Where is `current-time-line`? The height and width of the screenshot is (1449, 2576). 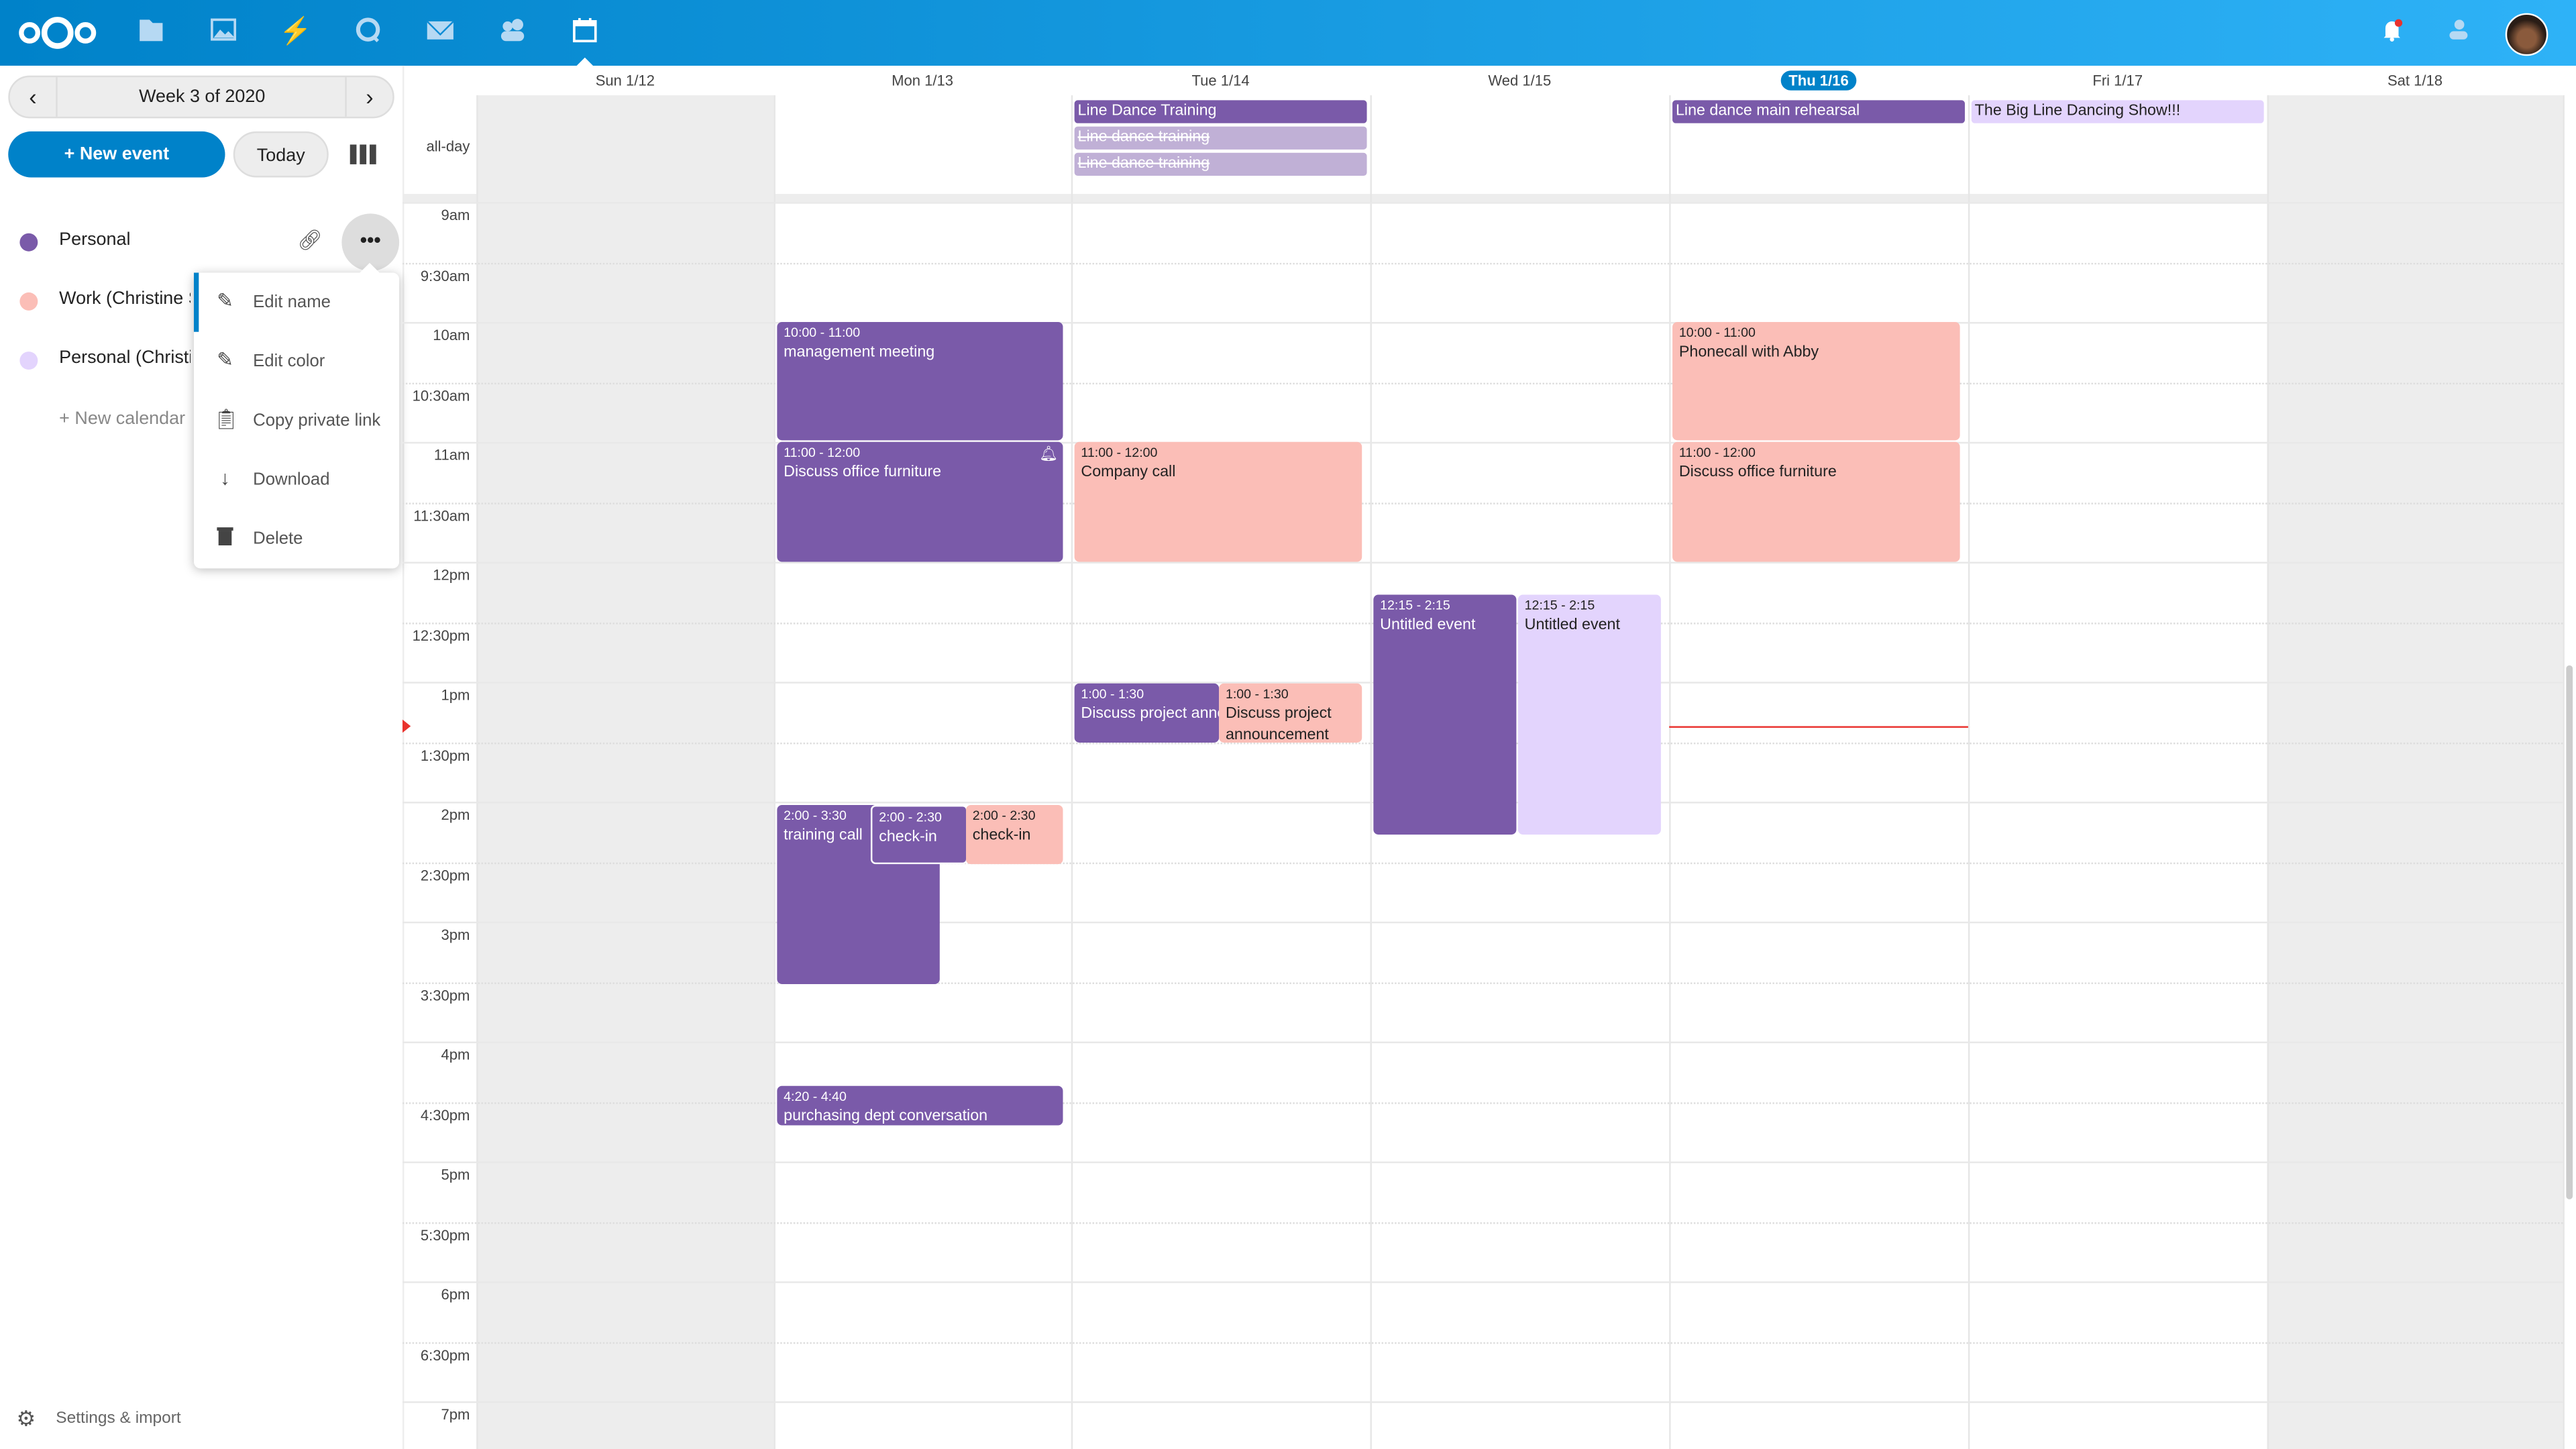
current-time-line is located at coordinates (1818, 727).